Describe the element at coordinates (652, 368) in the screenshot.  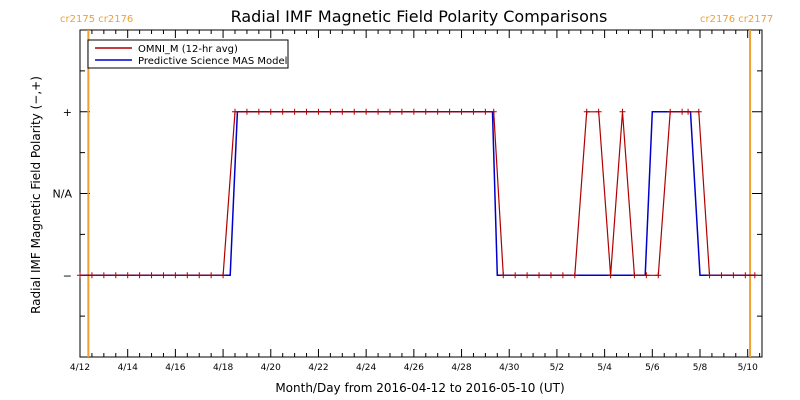
I see `x-tick-label: 5/6` at that location.